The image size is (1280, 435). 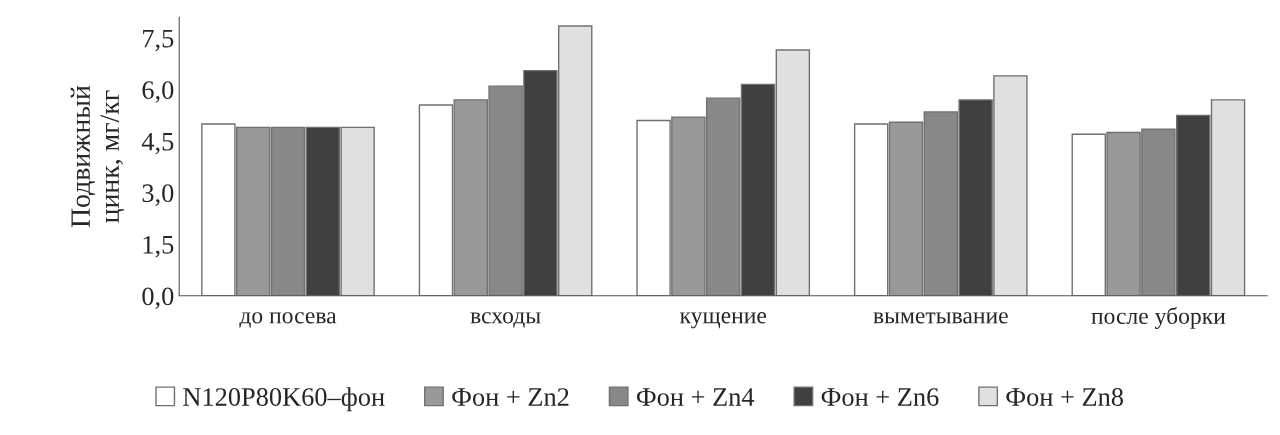 What do you see at coordinates (158, 40) in the screenshot?
I see `y-tick-label: 7,5` at bounding box center [158, 40].